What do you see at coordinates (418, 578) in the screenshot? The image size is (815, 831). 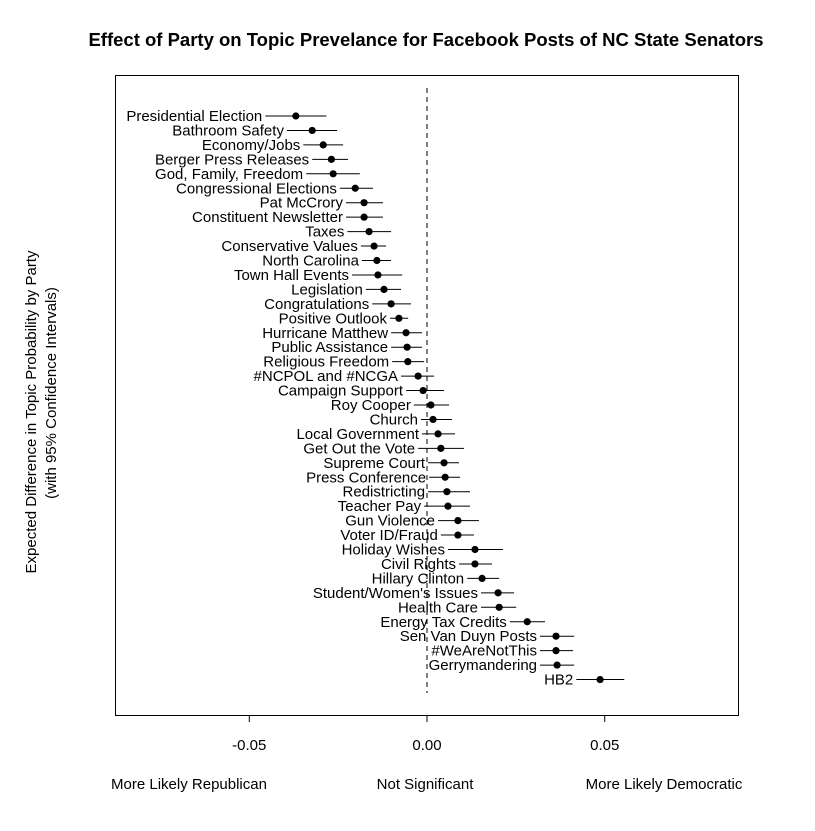 I see `topic-label: Hillary Clinton` at bounding box center [418, 578].